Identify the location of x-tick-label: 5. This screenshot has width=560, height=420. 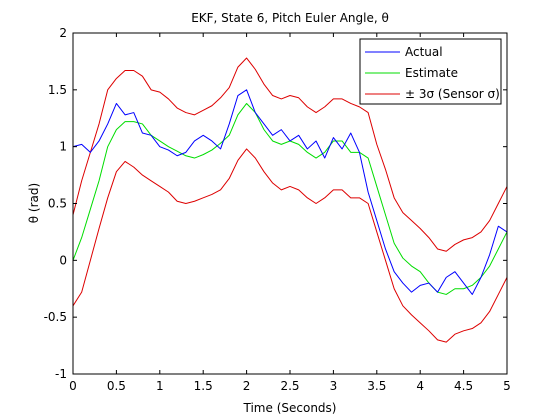
(507, 386).